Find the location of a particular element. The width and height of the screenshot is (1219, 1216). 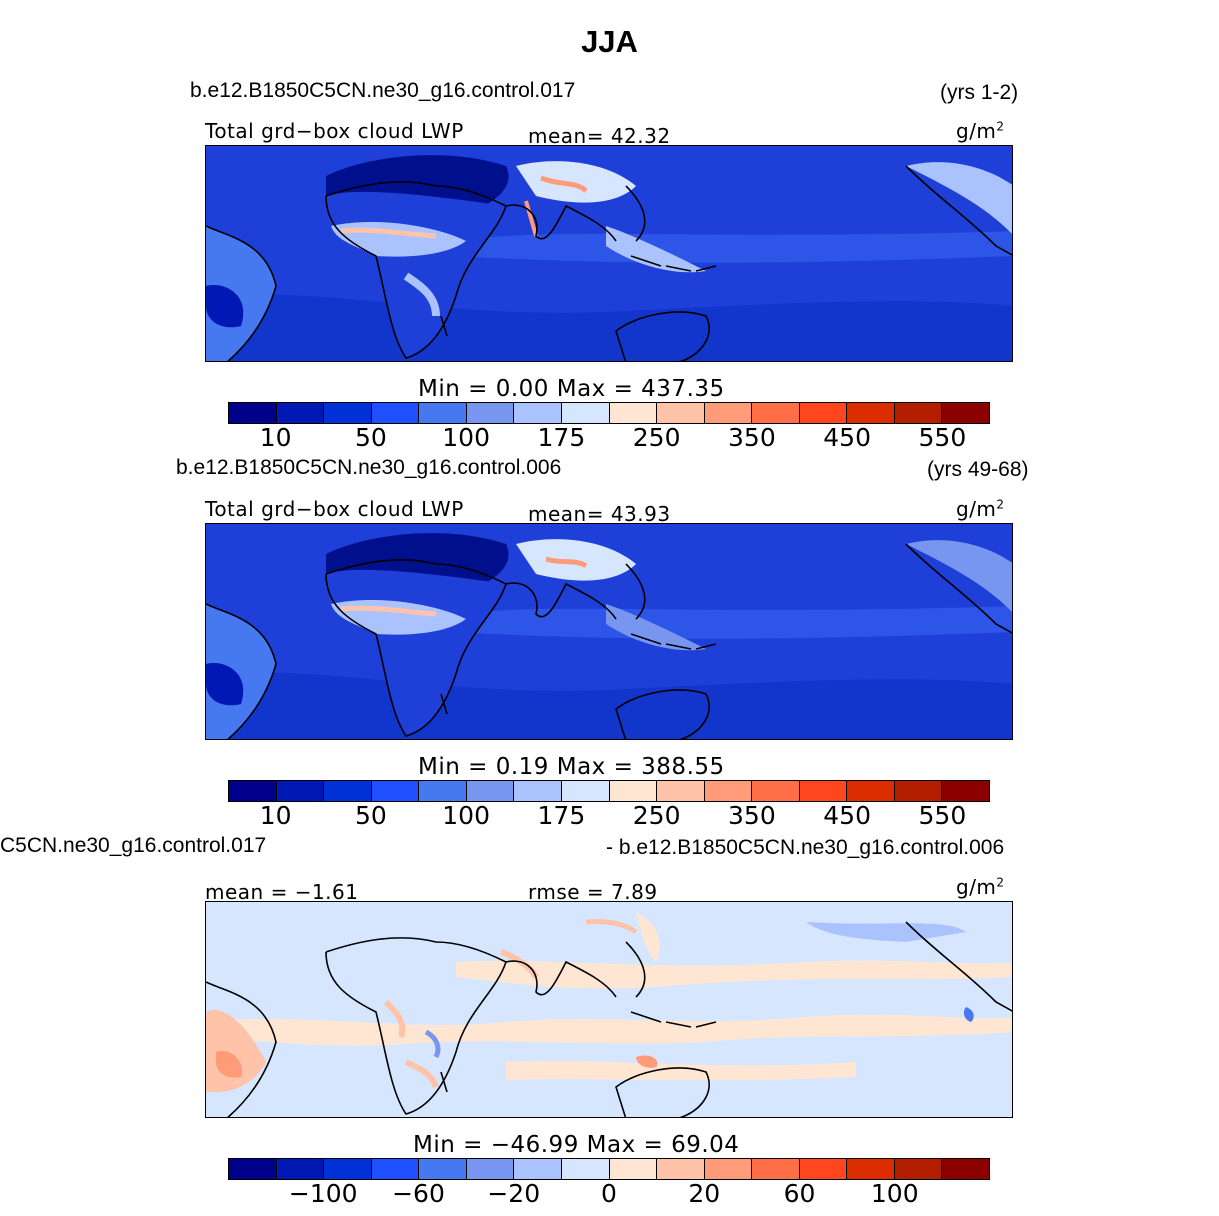

colorbar-tick-label: −60 is located at coordinates (418, 1193).